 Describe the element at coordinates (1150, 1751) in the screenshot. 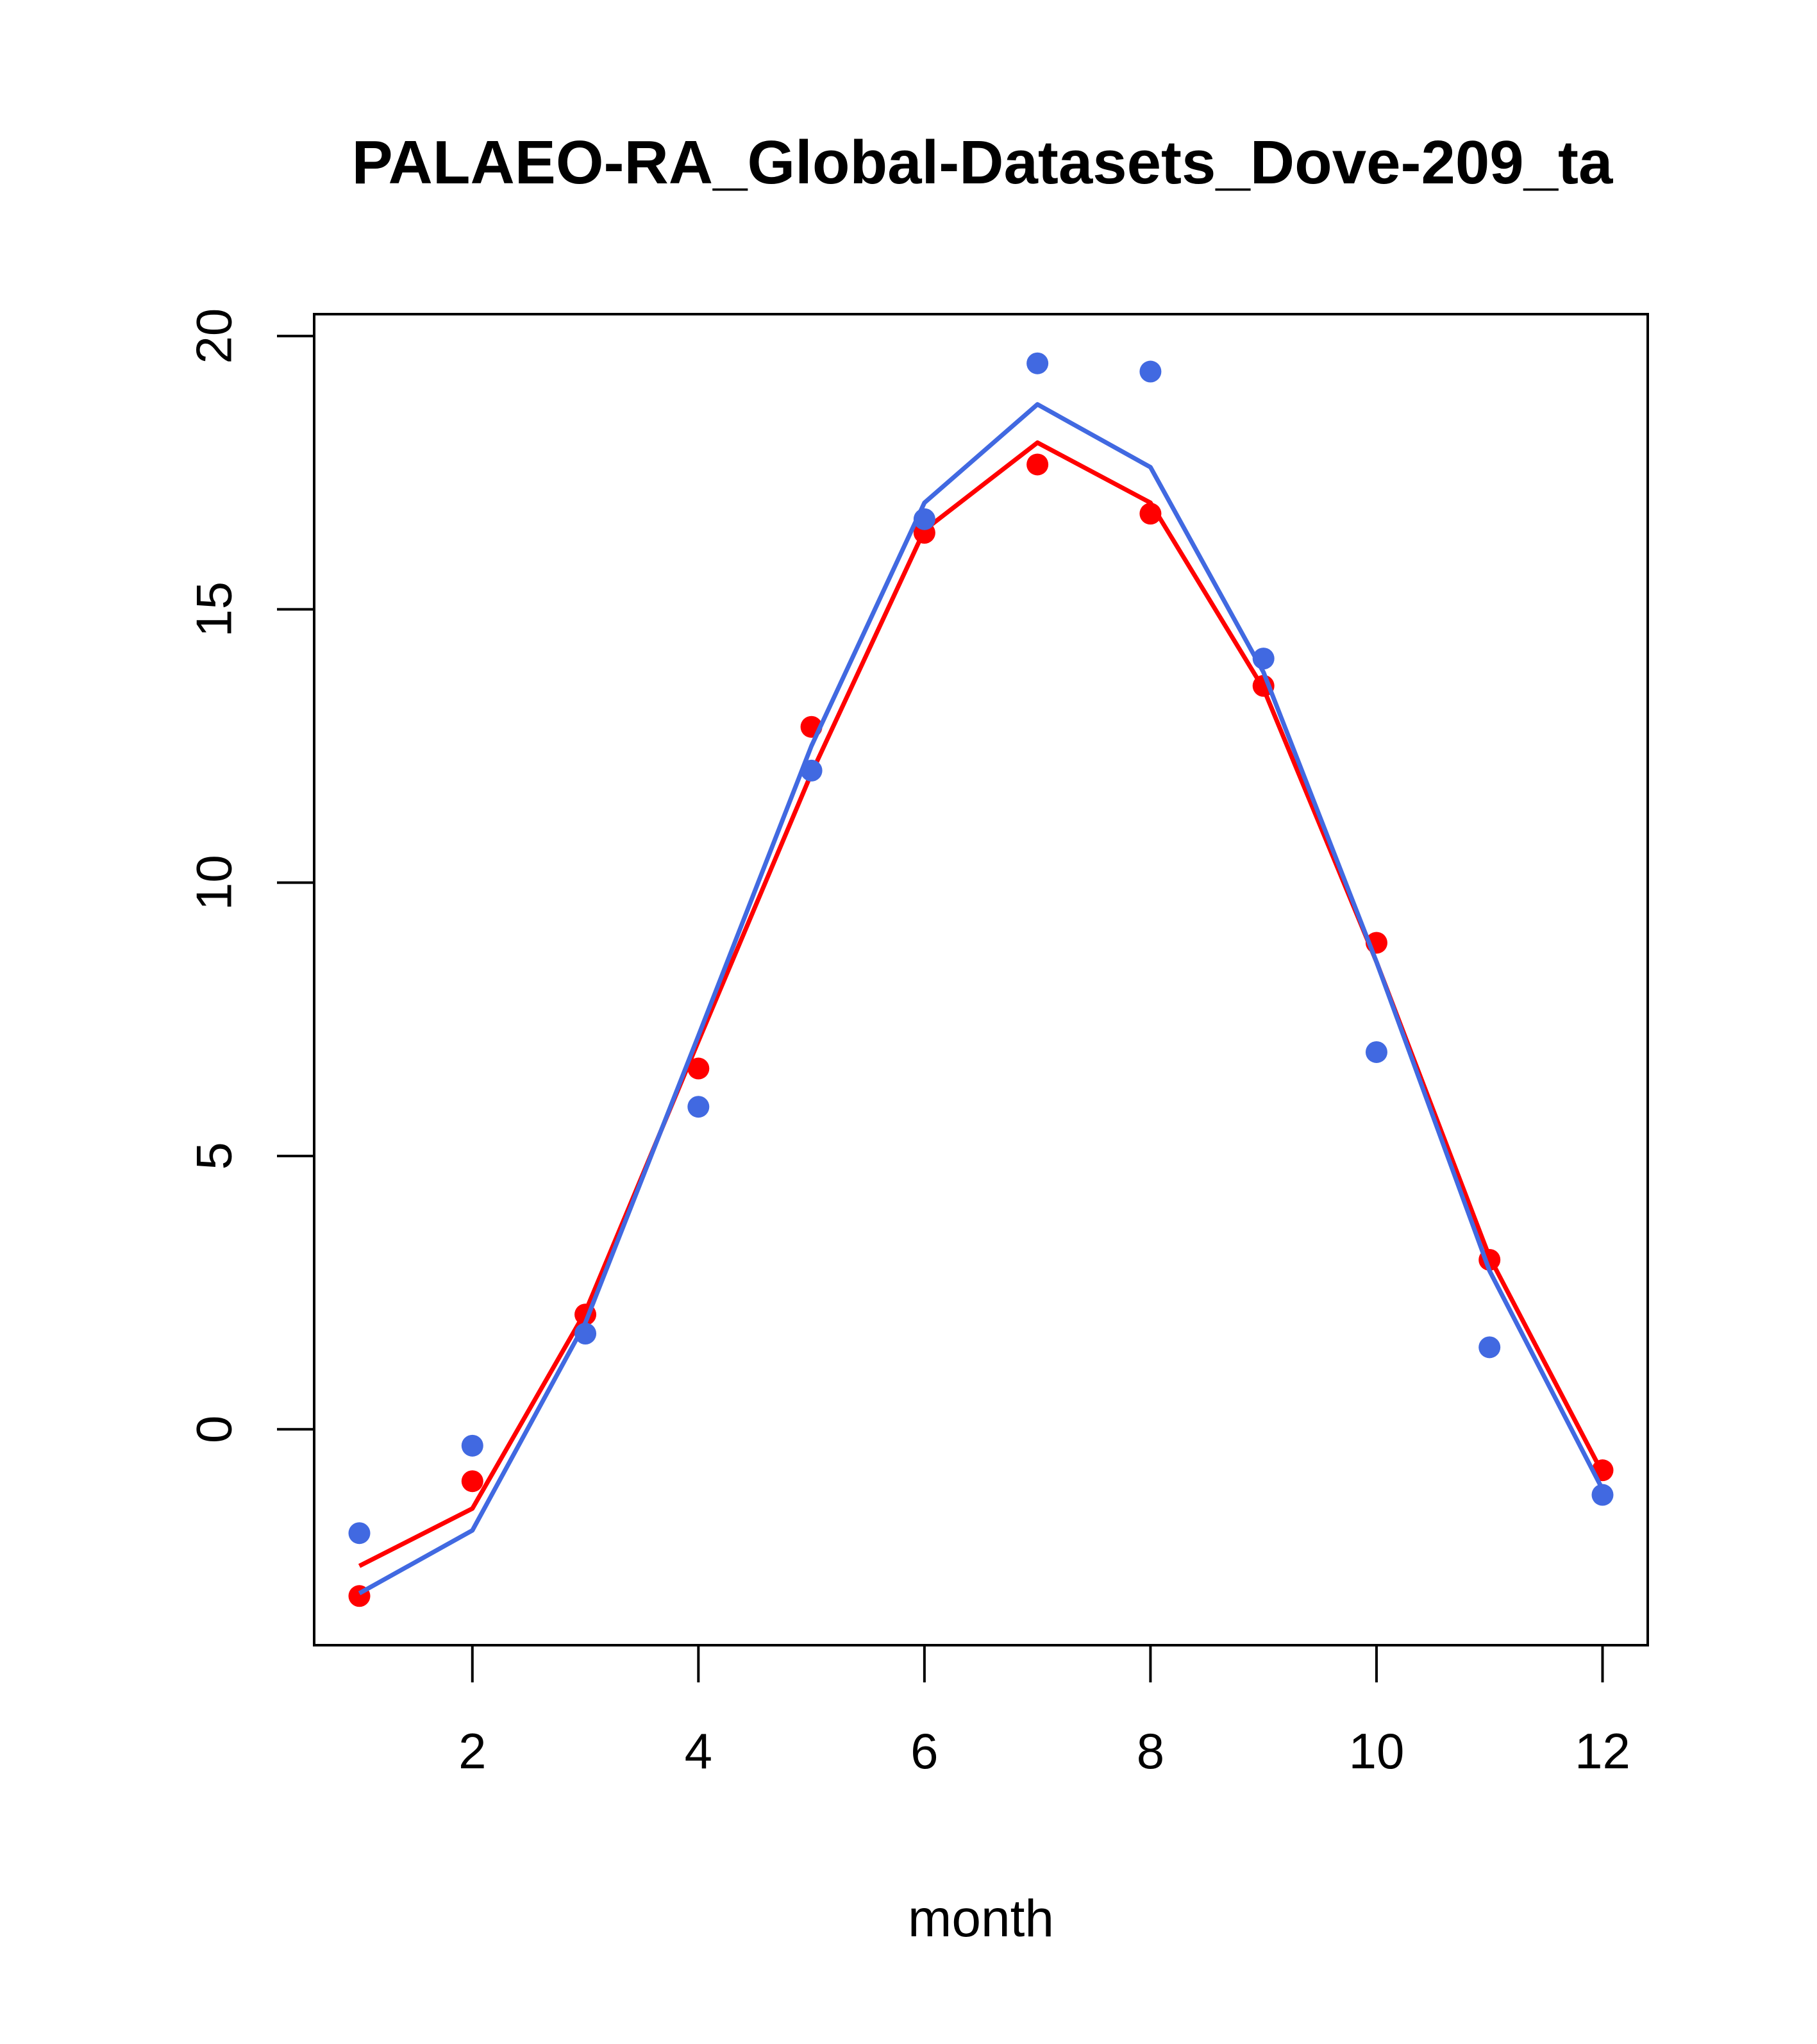

I see `x-tick-label-3: 8` at that location.